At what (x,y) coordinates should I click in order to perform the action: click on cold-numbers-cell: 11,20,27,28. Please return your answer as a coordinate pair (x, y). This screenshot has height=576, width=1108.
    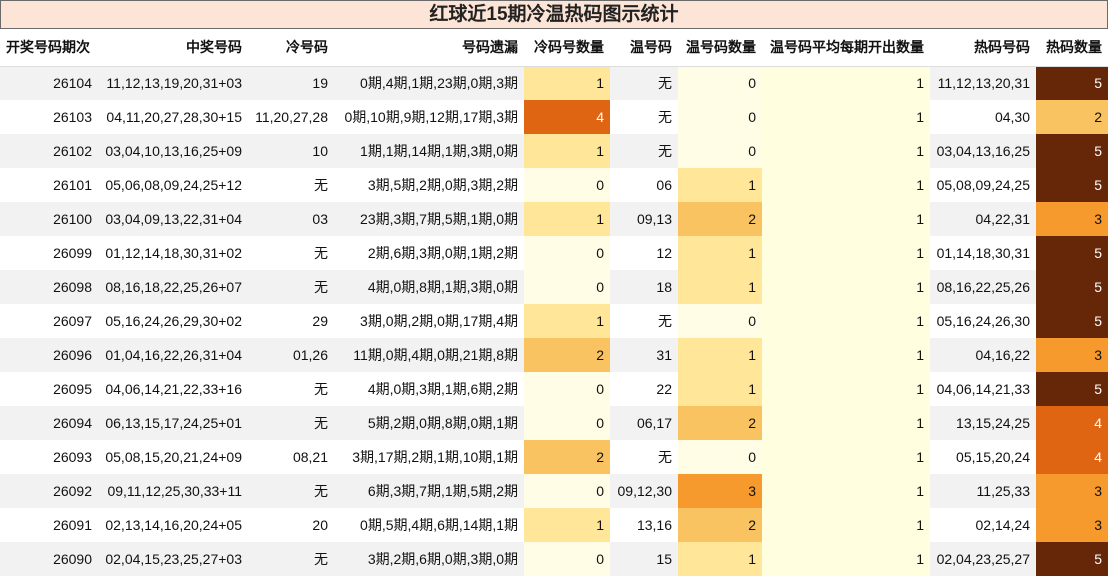
    Looking at the image, I should click on (291, 117).